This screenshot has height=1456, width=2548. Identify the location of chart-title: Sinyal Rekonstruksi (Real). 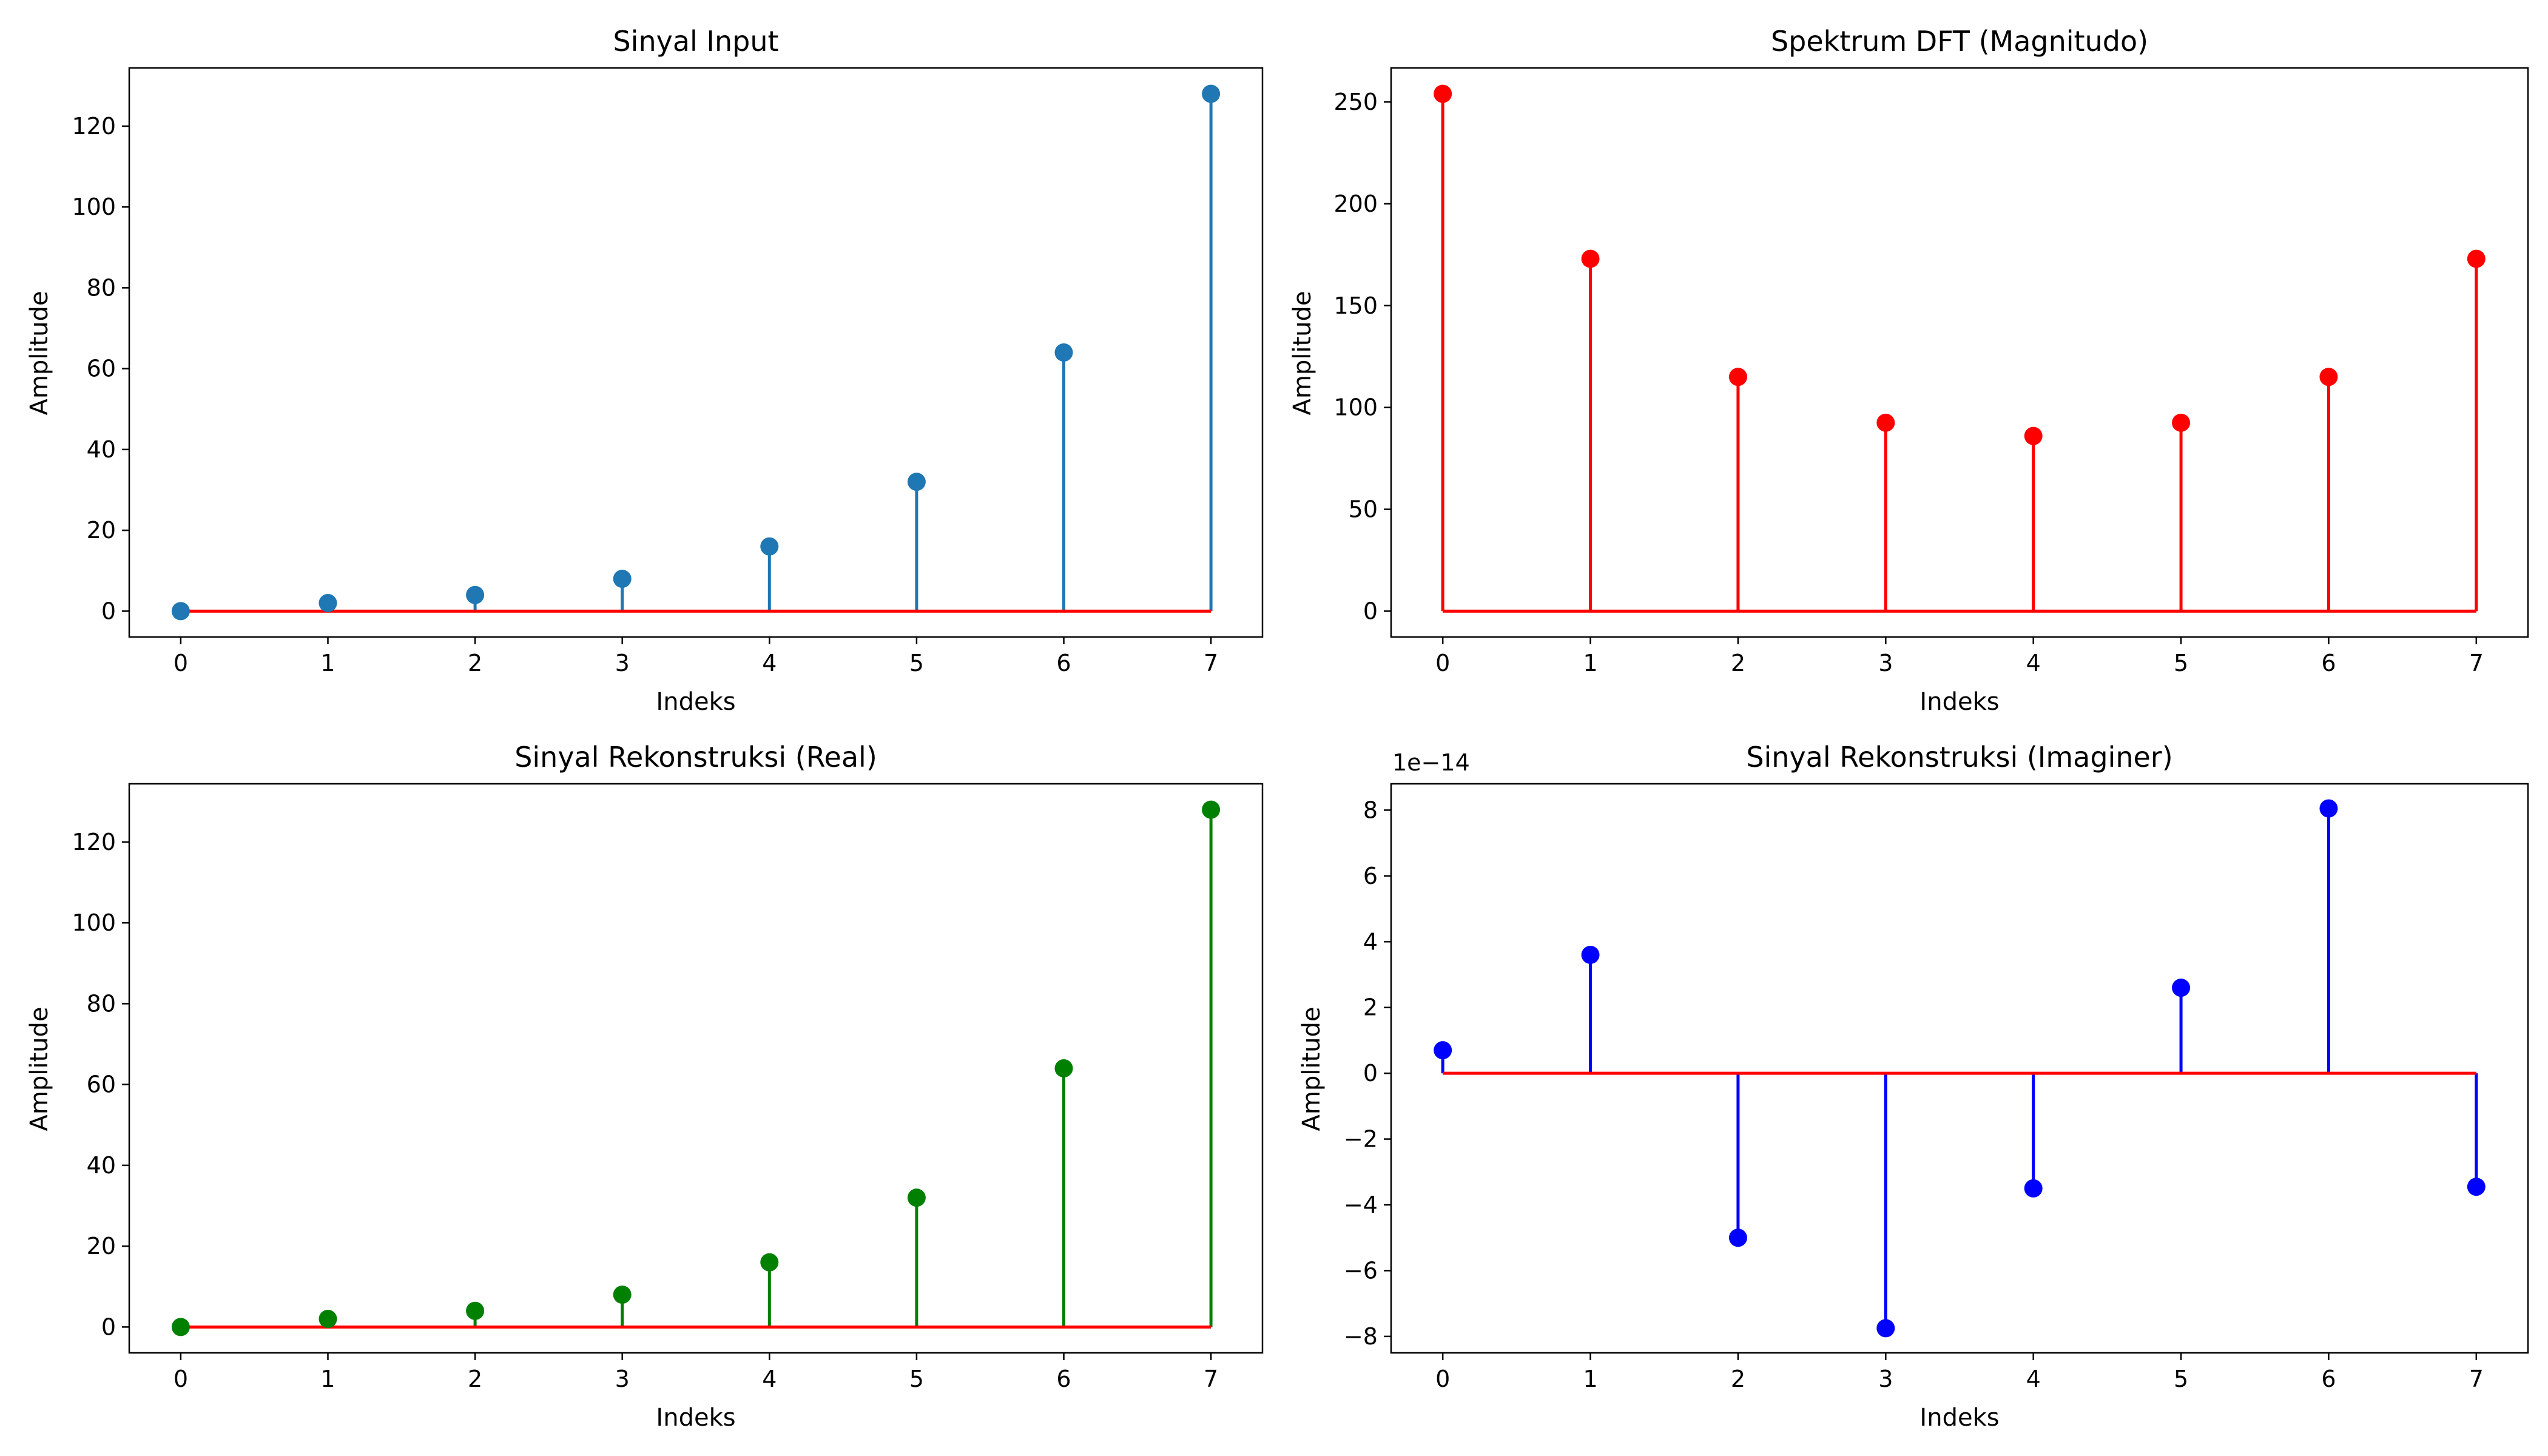
(695, 757).